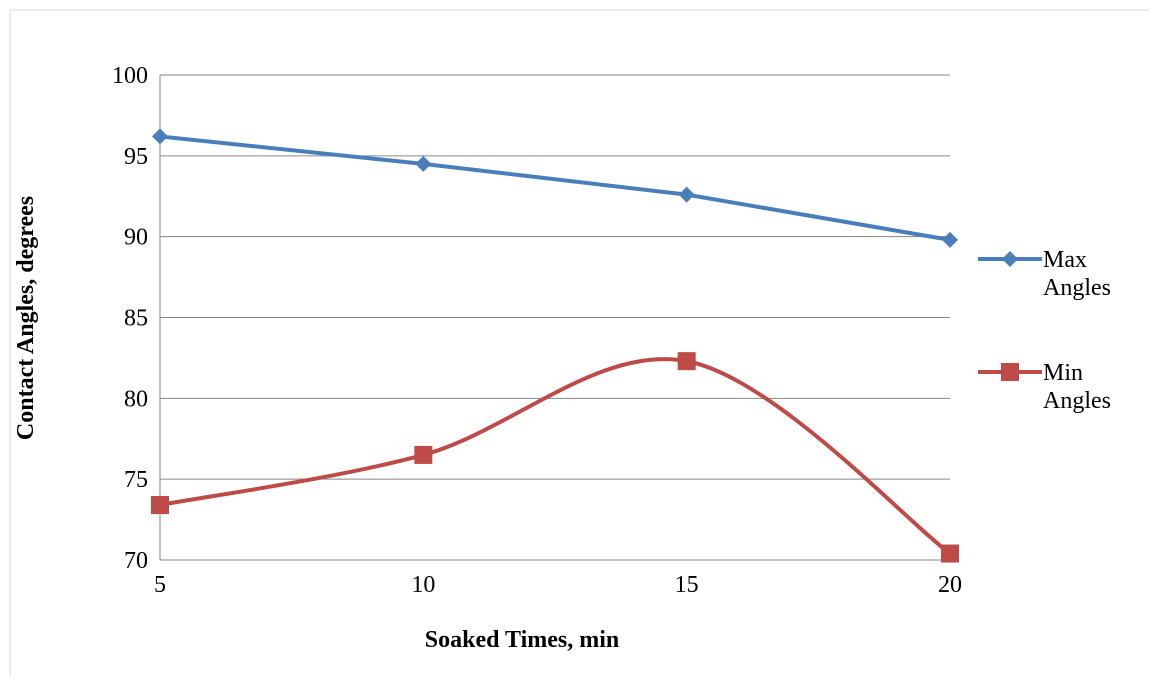  What do you see at coordinates (558, 585) in the screenshot?
I see `x-tick-labels: 5 10 15 20` at bounding box center [558, 585].